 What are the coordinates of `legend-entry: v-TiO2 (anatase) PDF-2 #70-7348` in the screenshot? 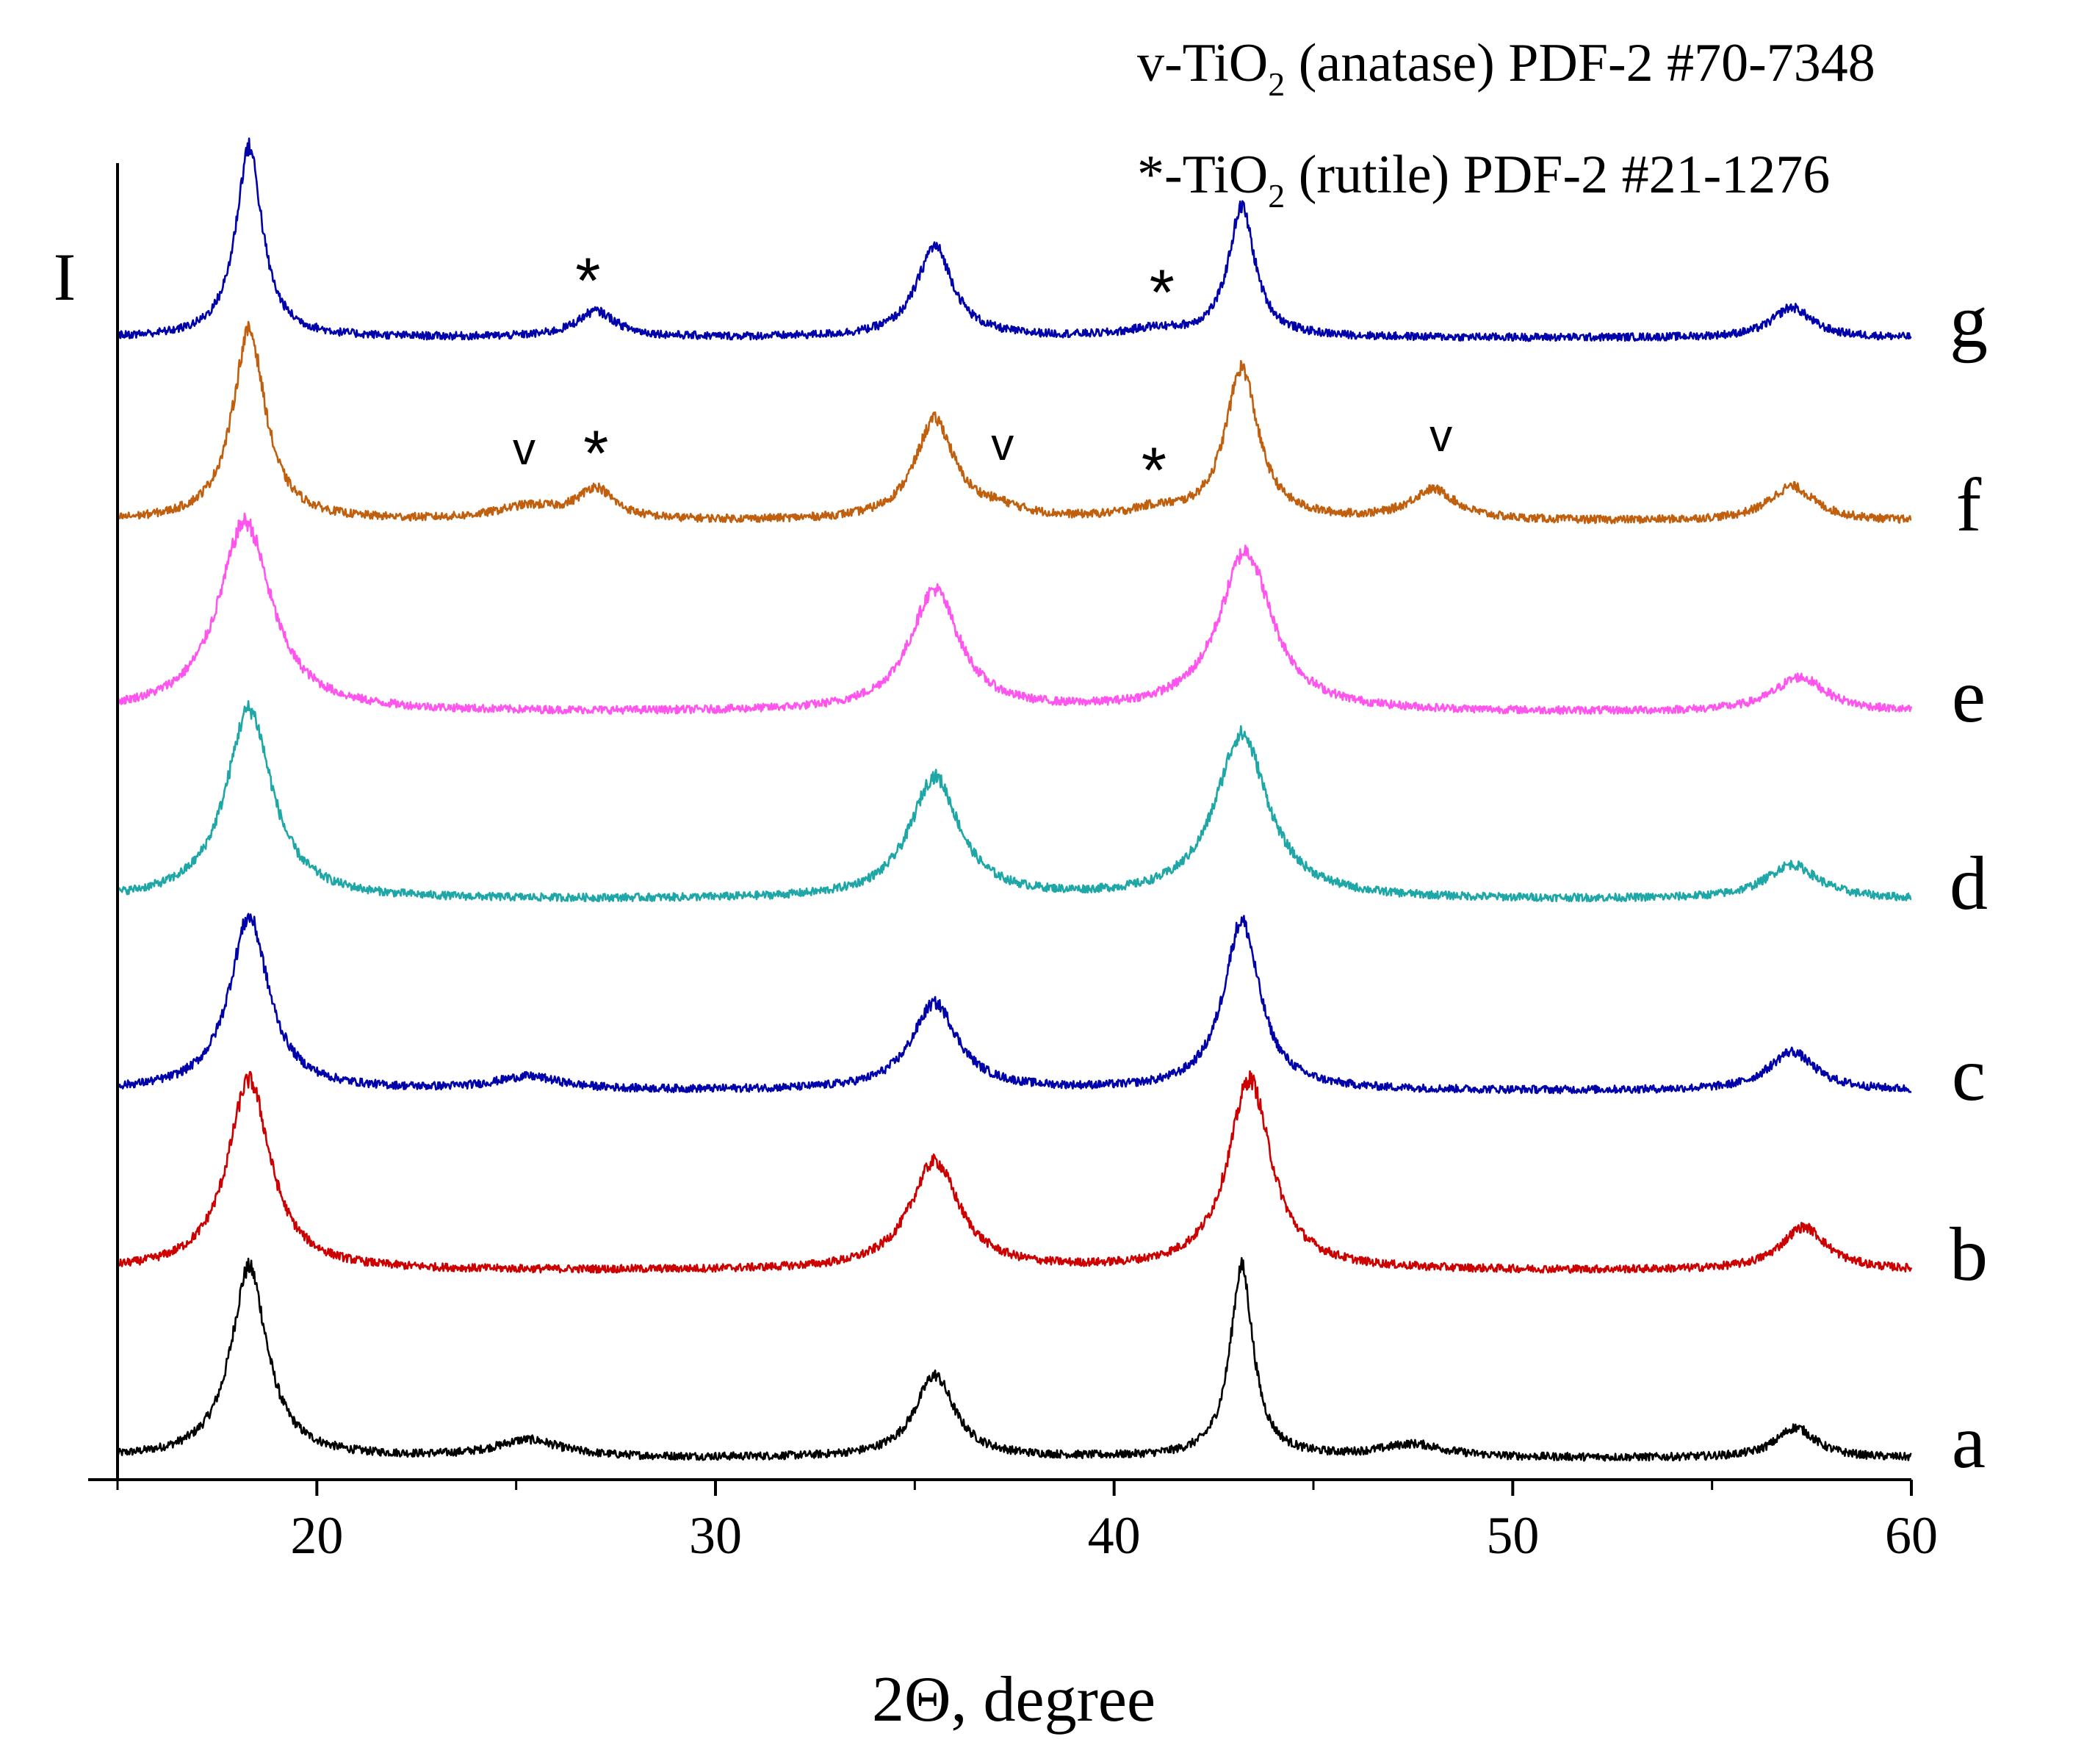 It's located at (1506, 68).